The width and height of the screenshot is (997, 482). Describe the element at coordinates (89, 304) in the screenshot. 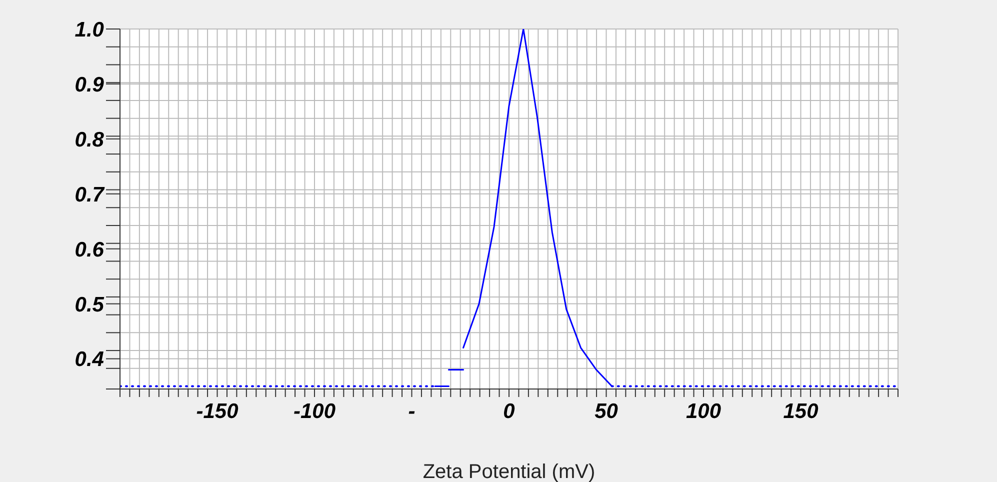

I see `y-tick-label: 0.5` at that location.